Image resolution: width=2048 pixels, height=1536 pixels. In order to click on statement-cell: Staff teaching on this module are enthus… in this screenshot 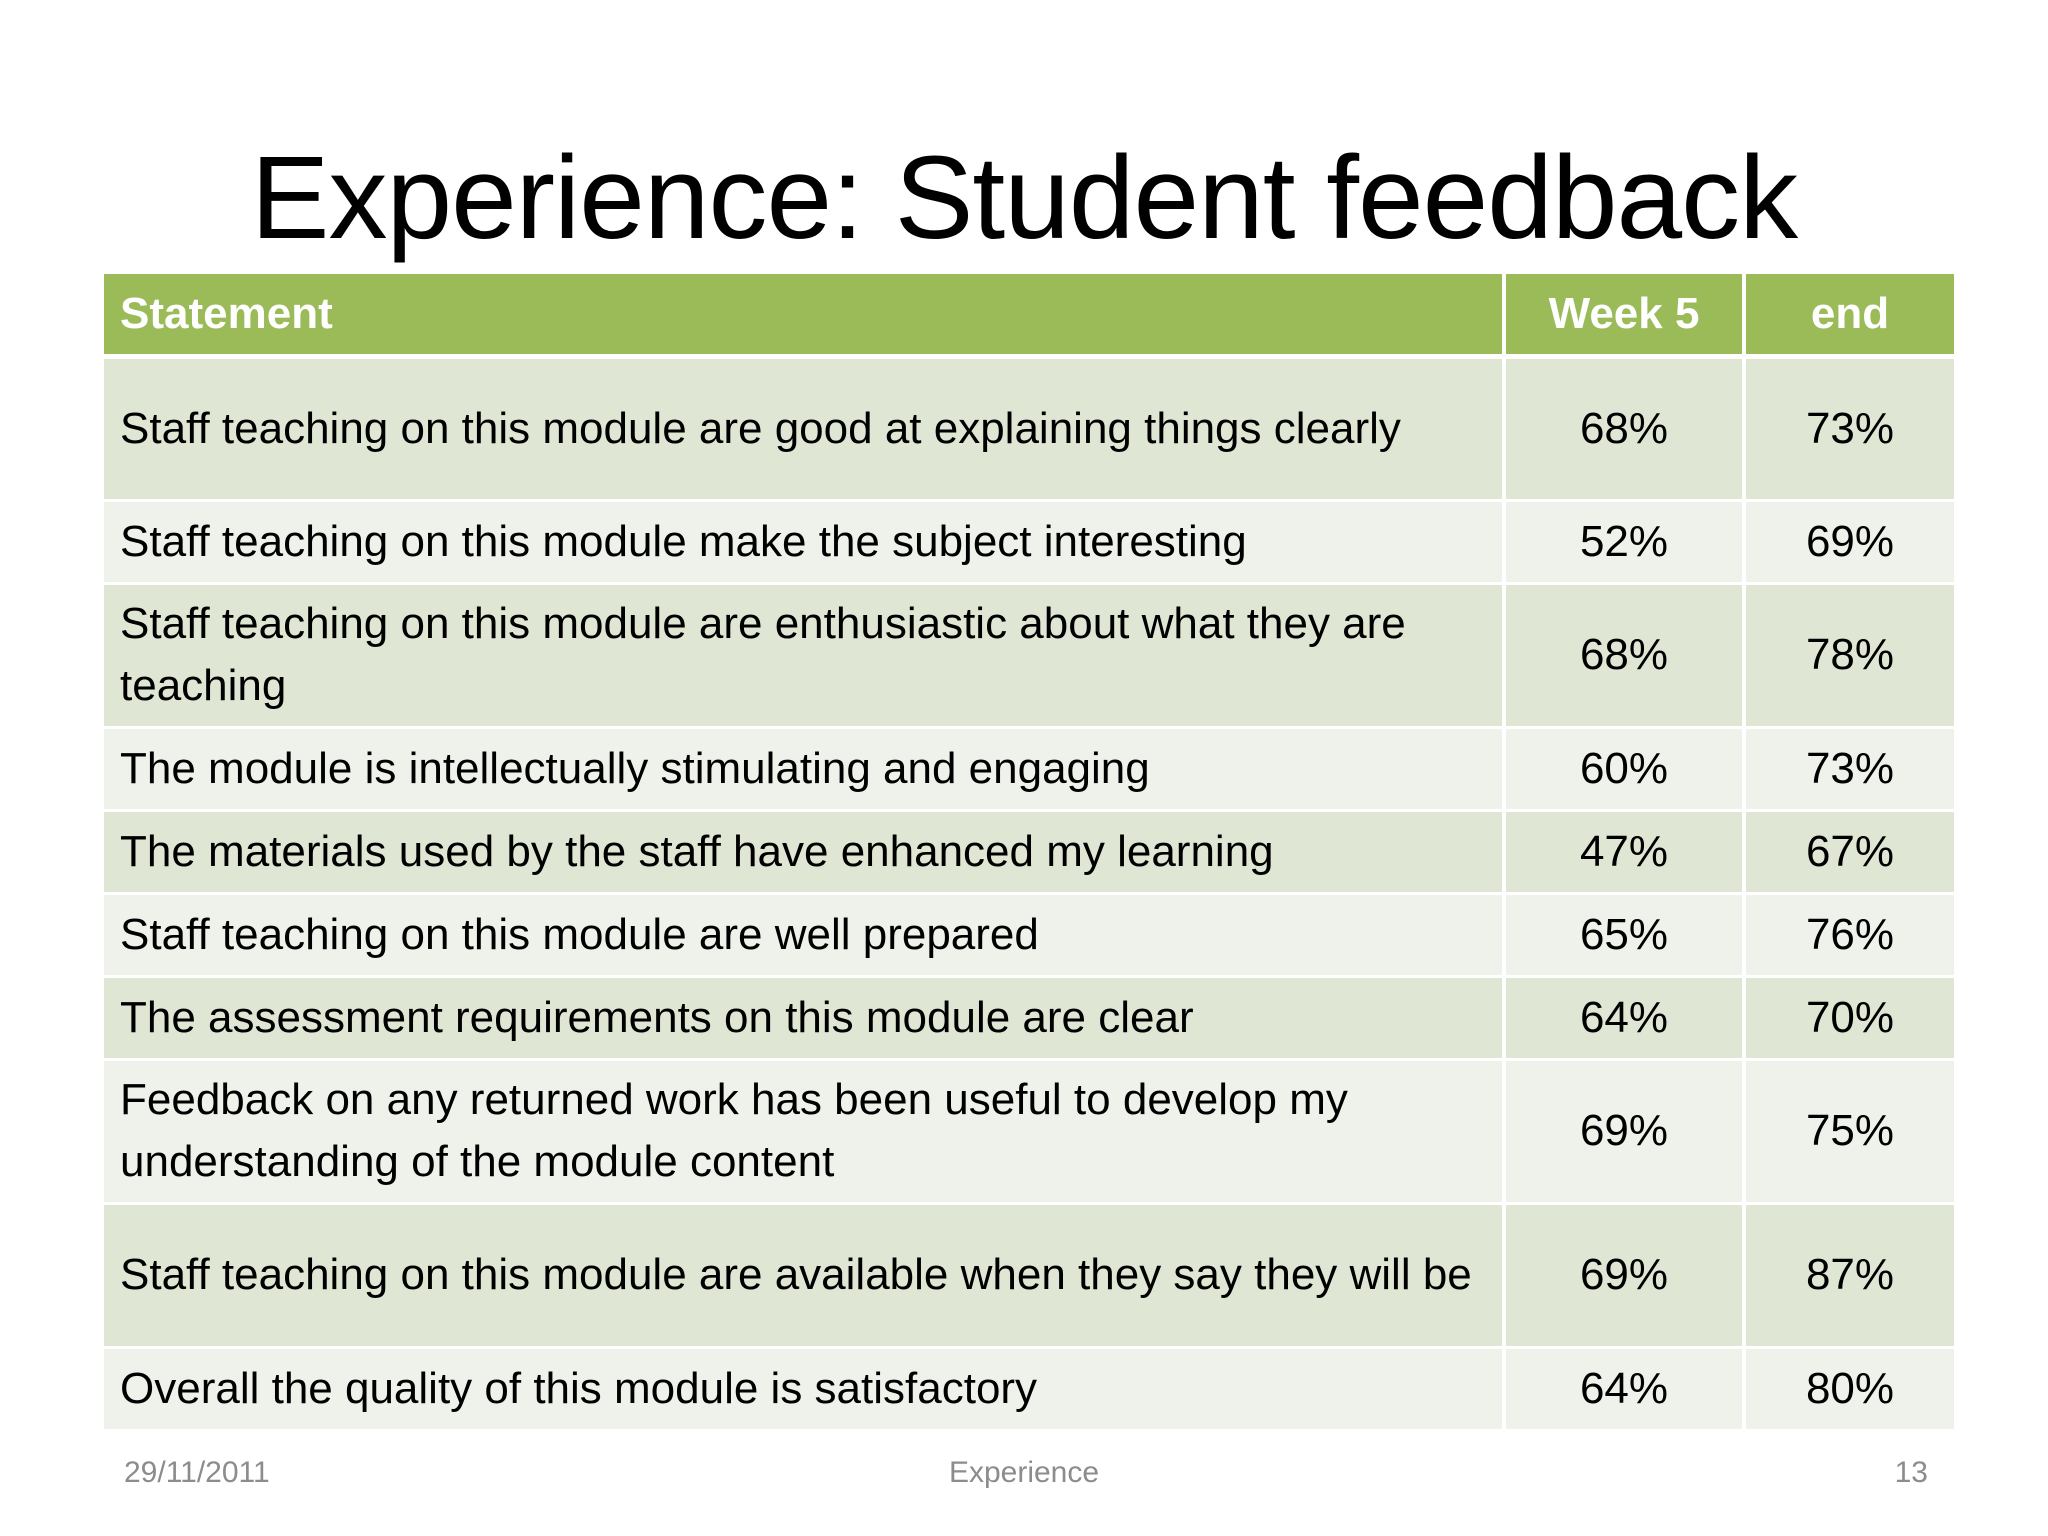, I will do `click(805, 655)`.